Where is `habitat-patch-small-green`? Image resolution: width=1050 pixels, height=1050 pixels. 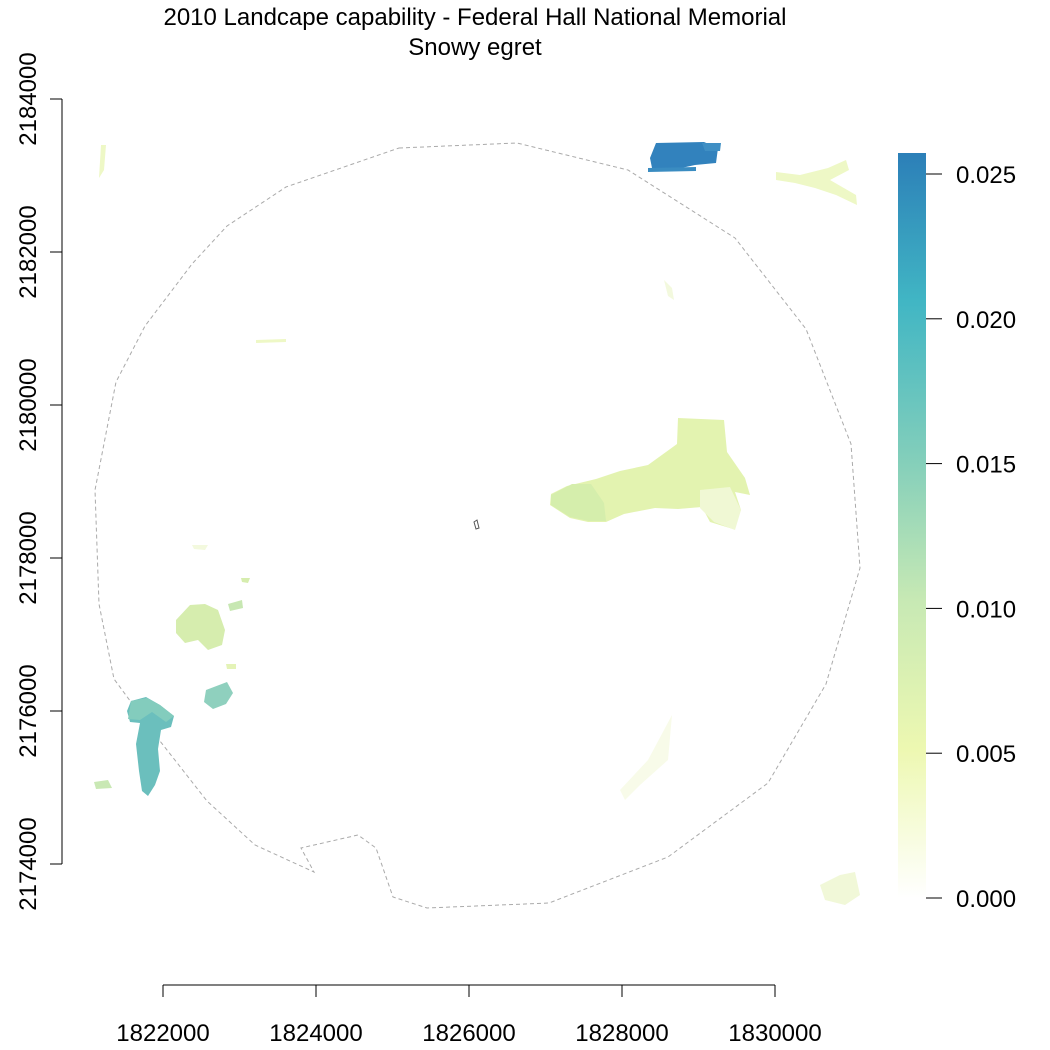
habitat-patch-small-green is located at coordinates (103, 784).